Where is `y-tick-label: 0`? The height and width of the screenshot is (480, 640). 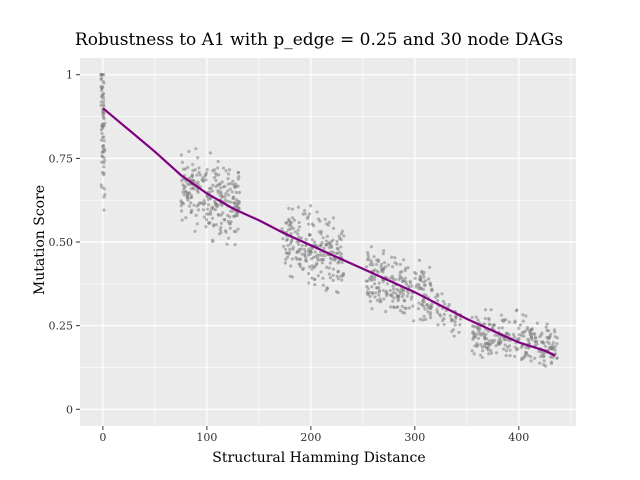 y-tick-label: 0 is located at coordinates (69, 409).